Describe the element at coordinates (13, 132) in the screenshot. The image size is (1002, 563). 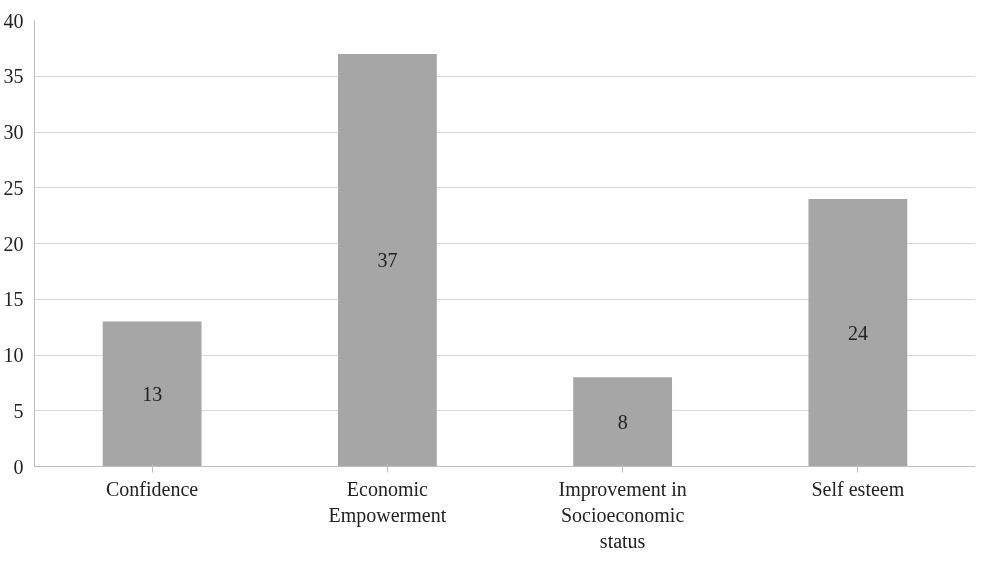
I see `y-tick-label: 30` at that location.